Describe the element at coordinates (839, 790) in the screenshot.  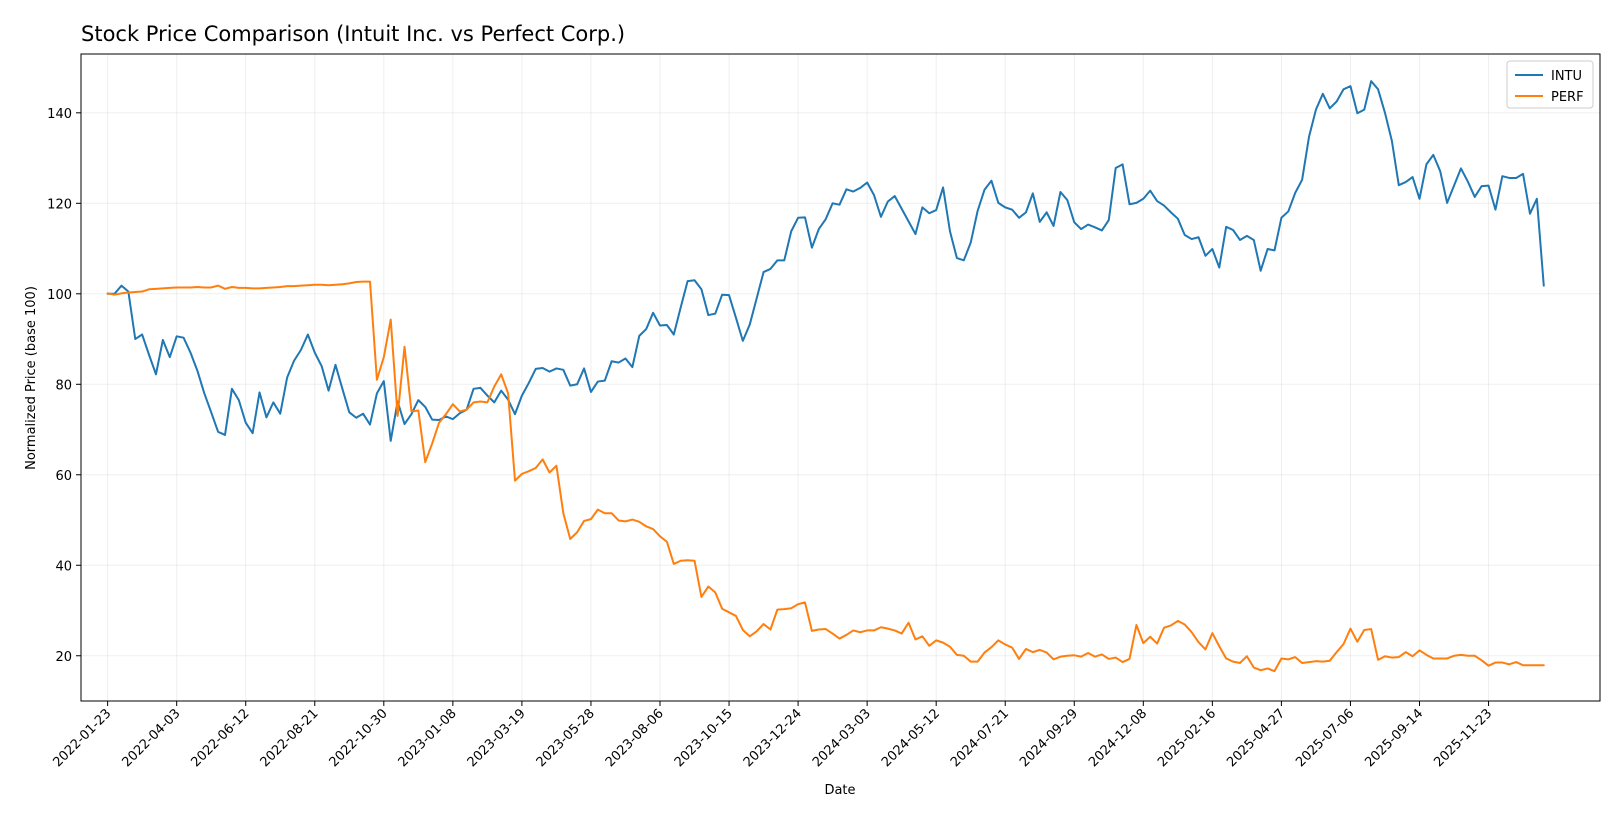
I see `x-axis-label: Date` at that location.